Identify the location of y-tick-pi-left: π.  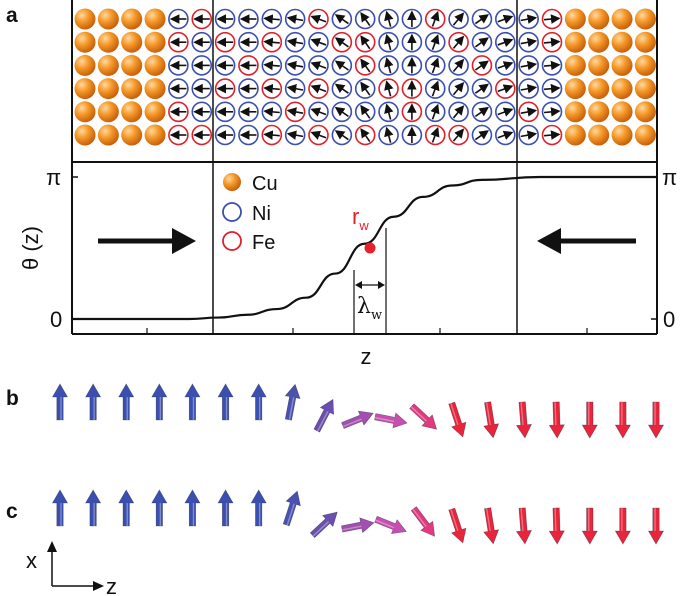
(53, 177).